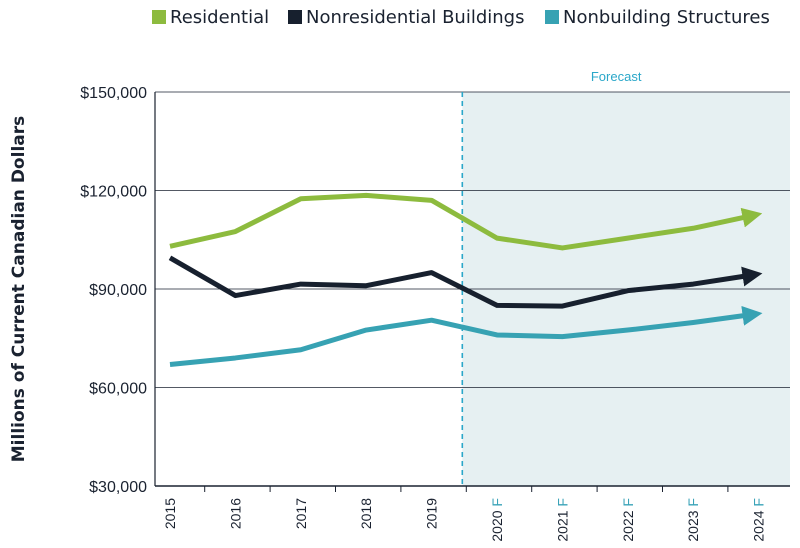 The image size is (800, 548). Describe the element at coordinates (118, 389) in the screenshot. I see `y-tick-label: $60,000` at that location.